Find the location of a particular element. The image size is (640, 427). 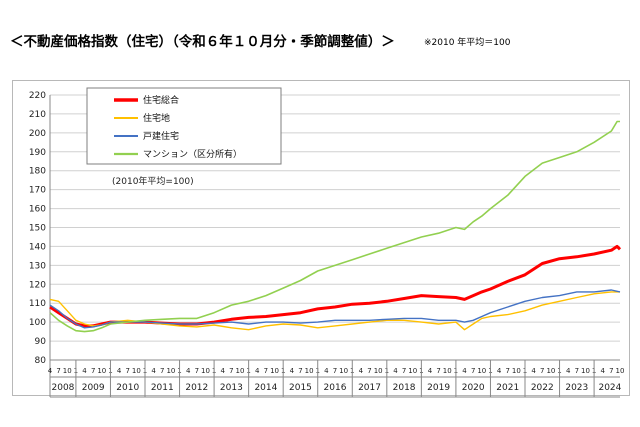

x-year-label: 2022 is located at coordinates (542, 388).